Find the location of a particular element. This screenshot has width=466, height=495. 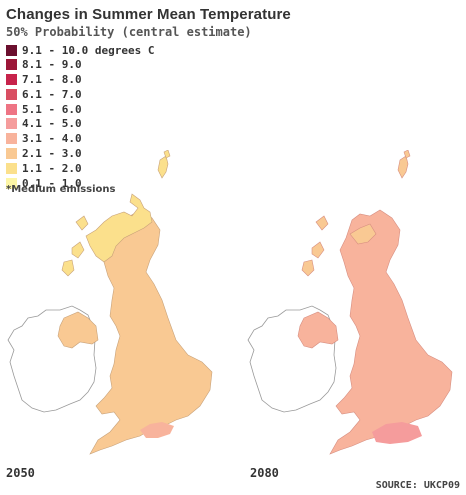

legend-item: 2.1 - 3.0 is located at coordinates (80, 154).